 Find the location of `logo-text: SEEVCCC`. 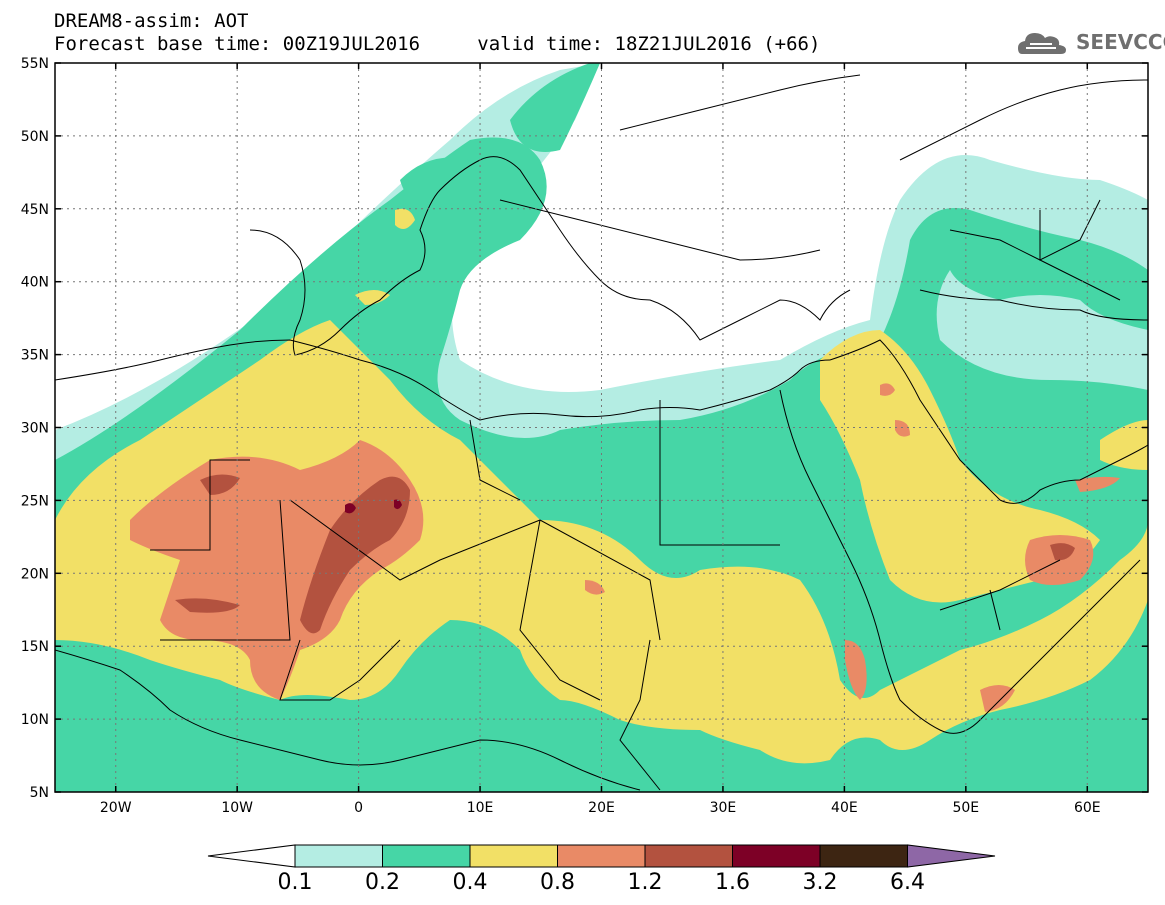

logo-text: SEEVCCC is located at coordinates (1120, 42).